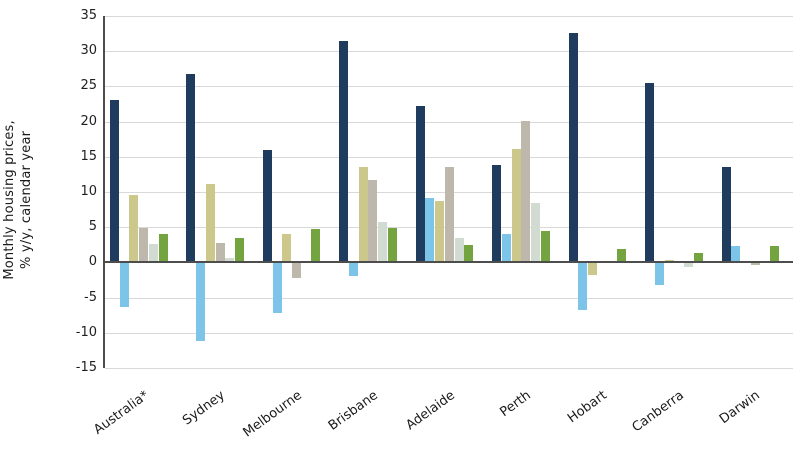 This screenshot has height=450, width=800. What do you see at coordinates (92, 262) in the screenshot?
I see `y-tick-0: 0` at bounding box center [92, 262].